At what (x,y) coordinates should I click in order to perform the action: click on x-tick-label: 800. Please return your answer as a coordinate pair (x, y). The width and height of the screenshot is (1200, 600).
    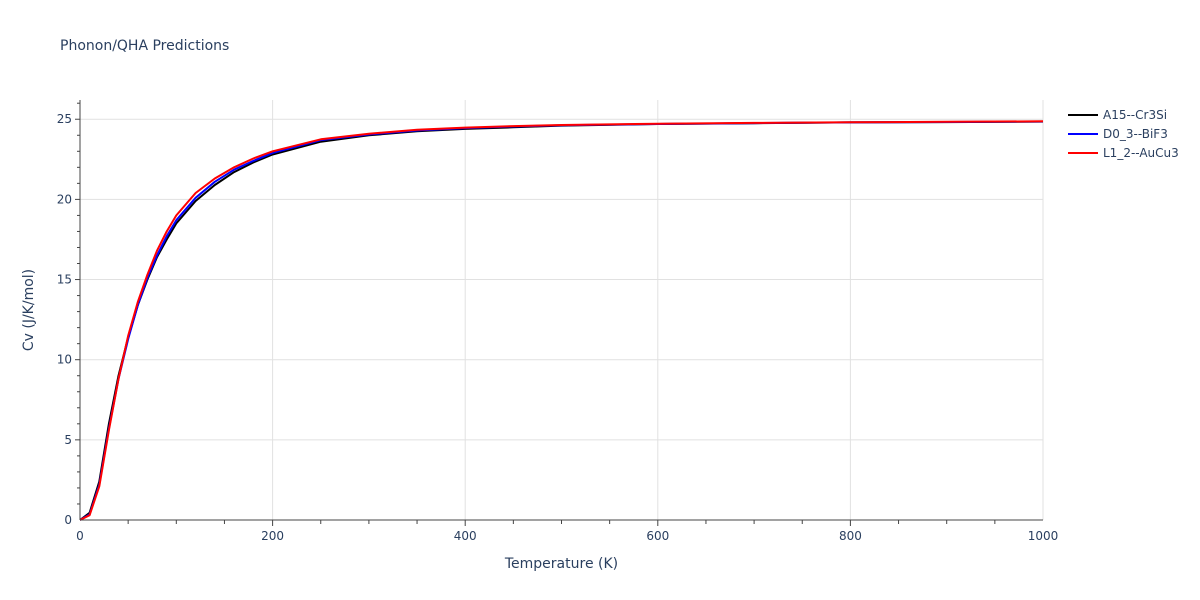
    Looking at the image, I should click on (850, 536).